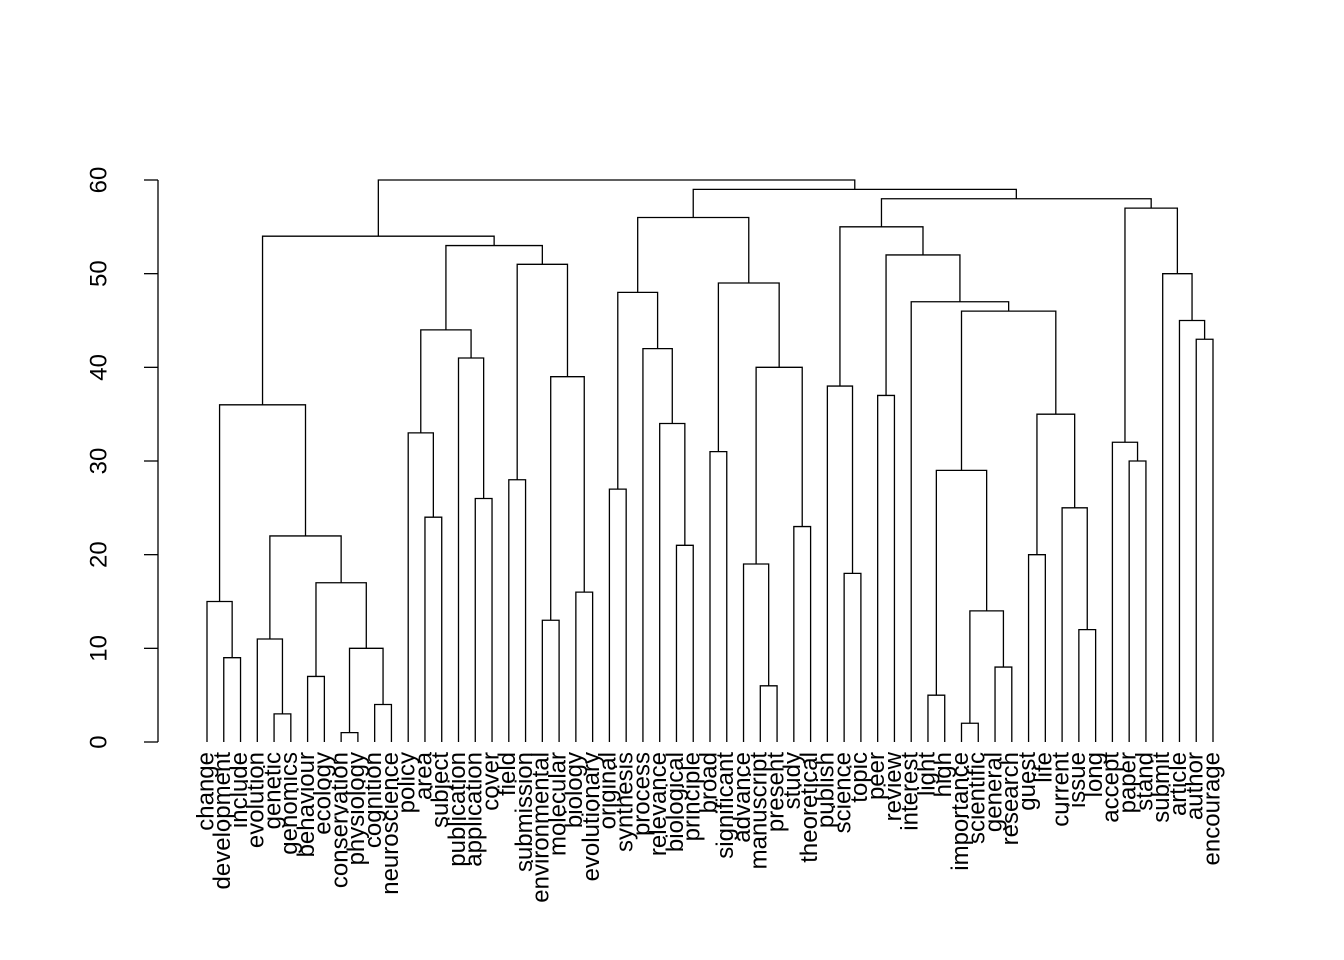 This screenshot has width=1344, height=960. I want to click on leaf-label: development, so click(222, 821).